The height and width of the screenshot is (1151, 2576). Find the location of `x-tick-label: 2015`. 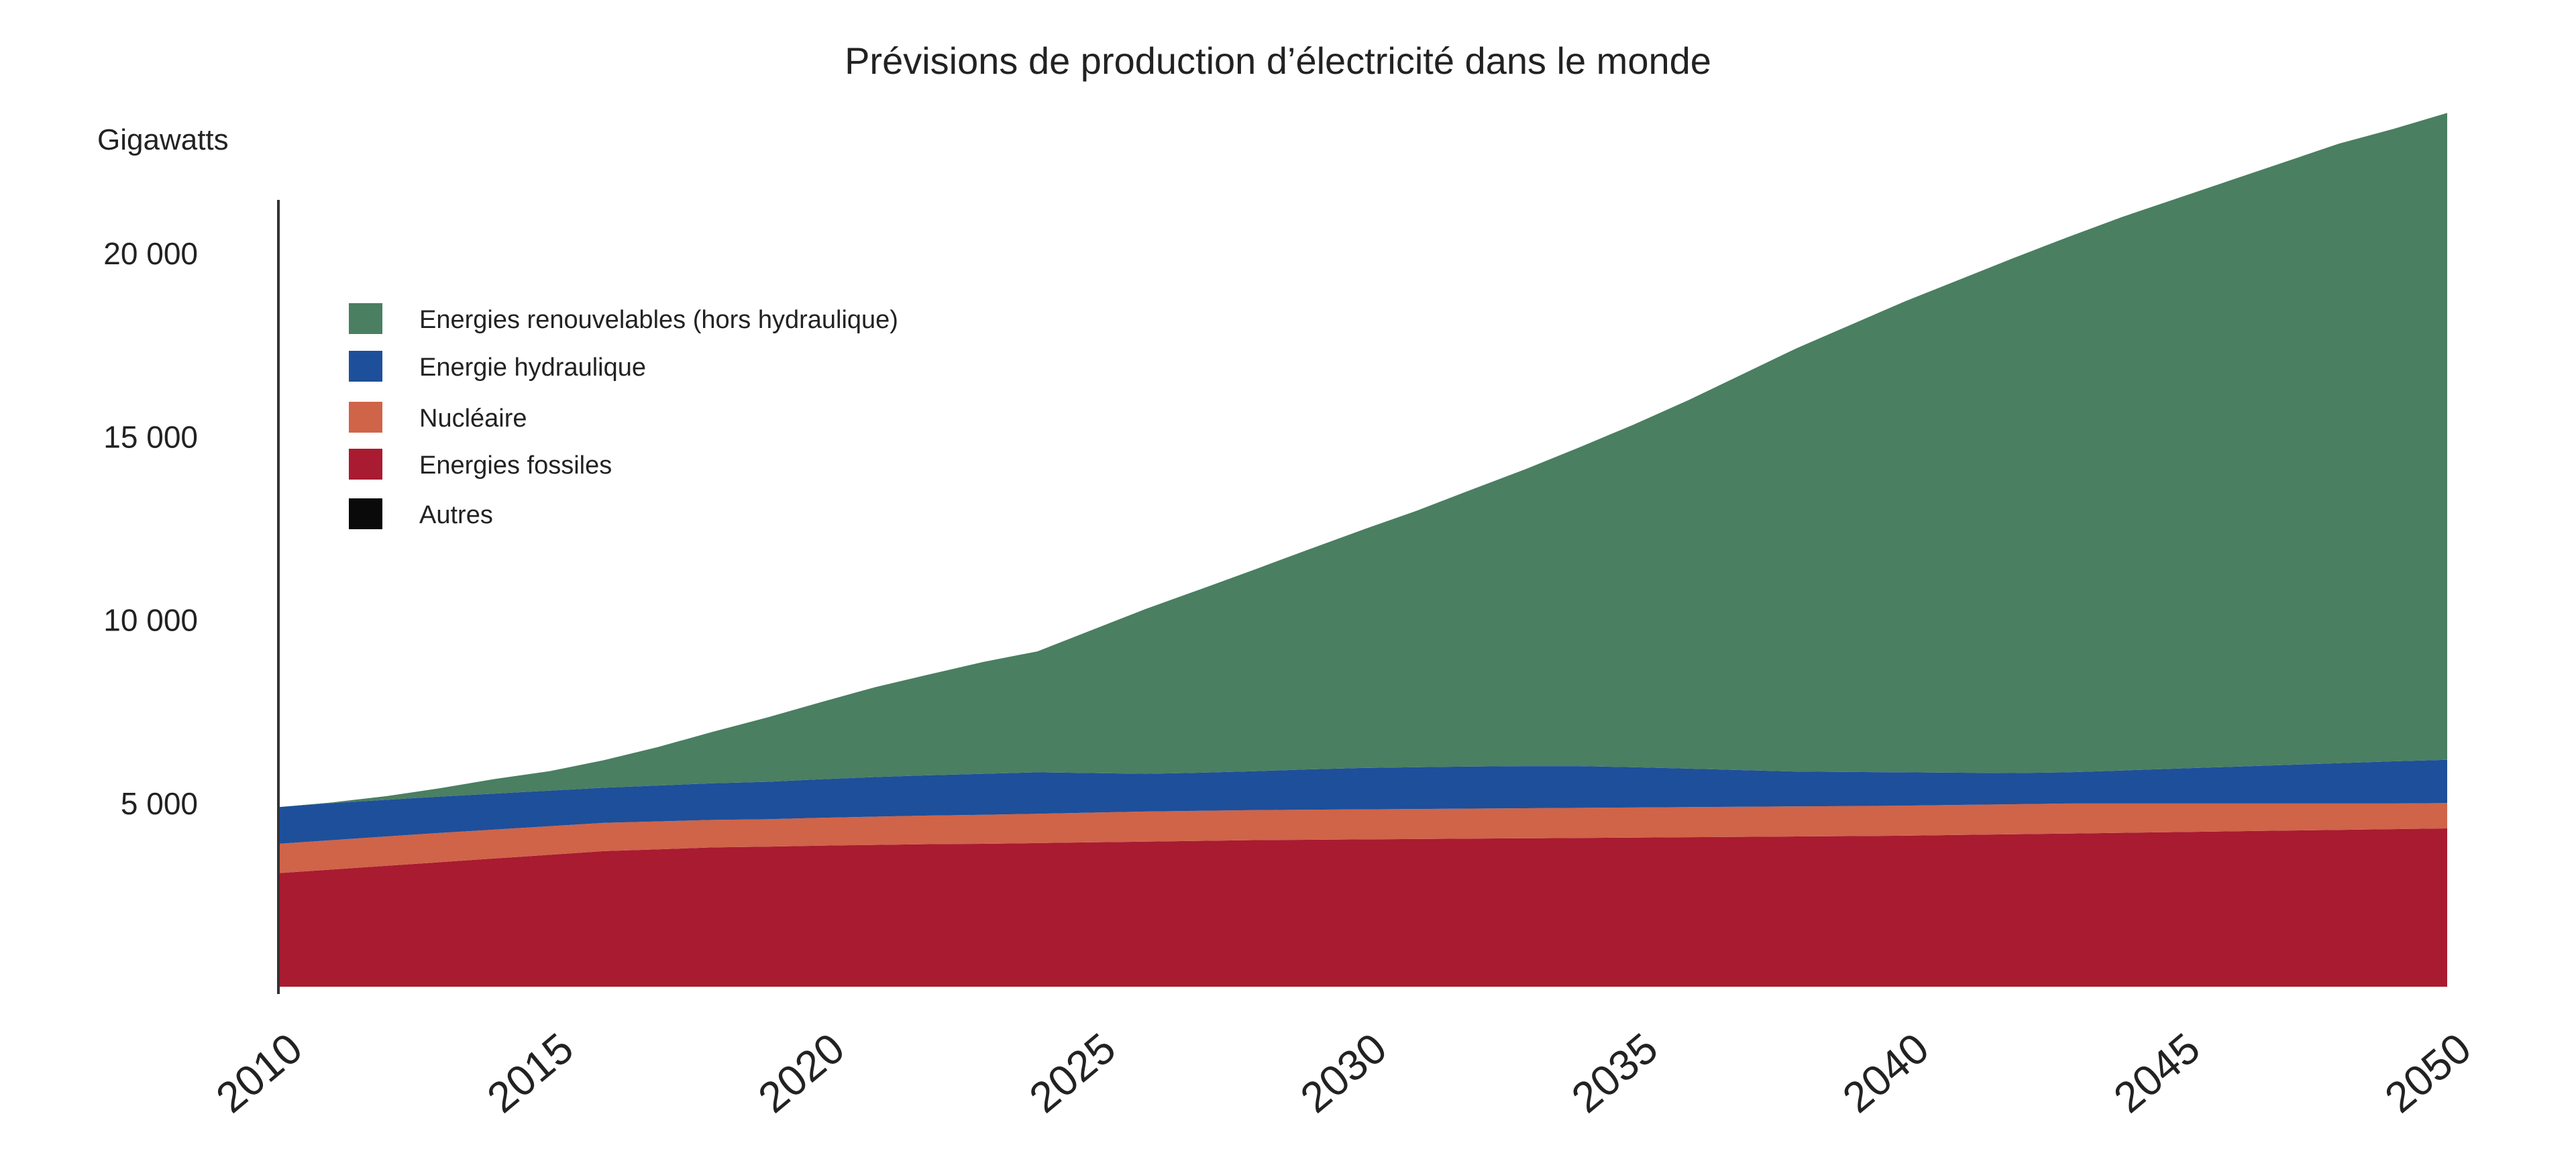

x-tick-label: 2015 is located at coordinates (530, 1073).